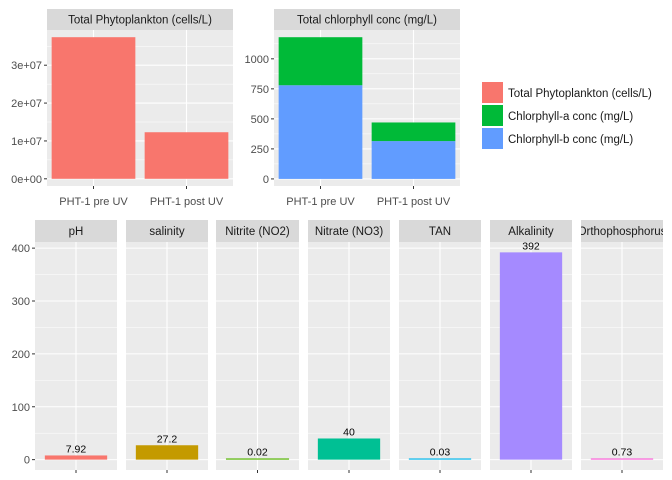  What do you see at coordinates (186, 155) in the screenshot?
I see `bar-pht-1-post-uv` at bounding box center [186, 155].